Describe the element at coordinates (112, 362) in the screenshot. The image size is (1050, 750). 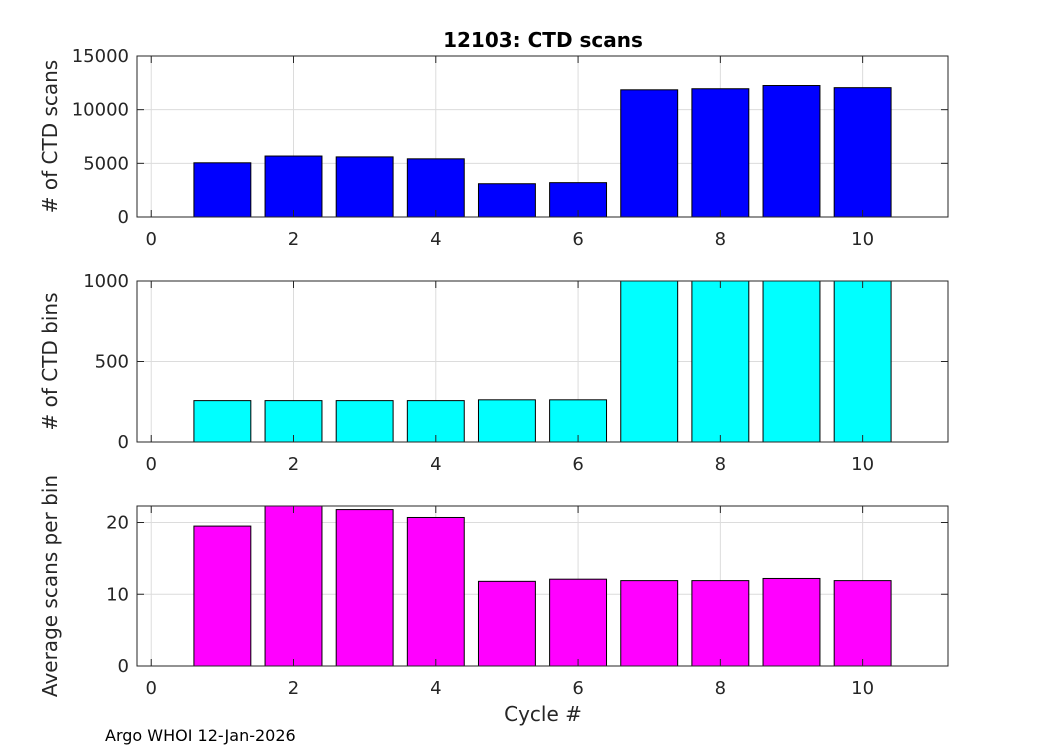
I see `y-tick-label: 500` at that location.